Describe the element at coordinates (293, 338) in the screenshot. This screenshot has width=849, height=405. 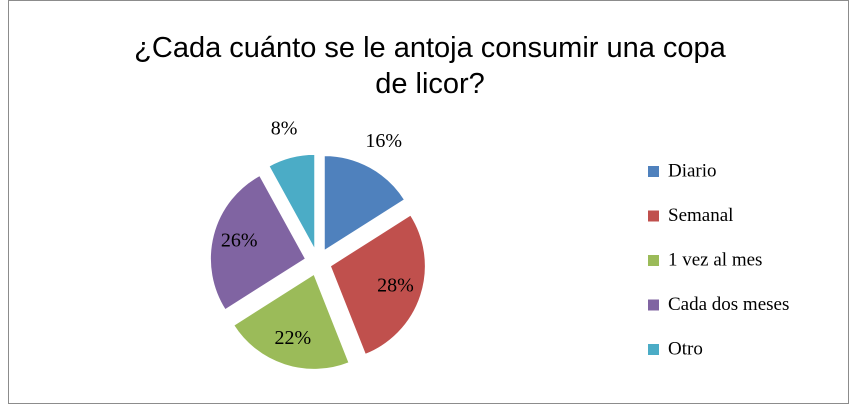
I see `data-label: 22%` at that location.